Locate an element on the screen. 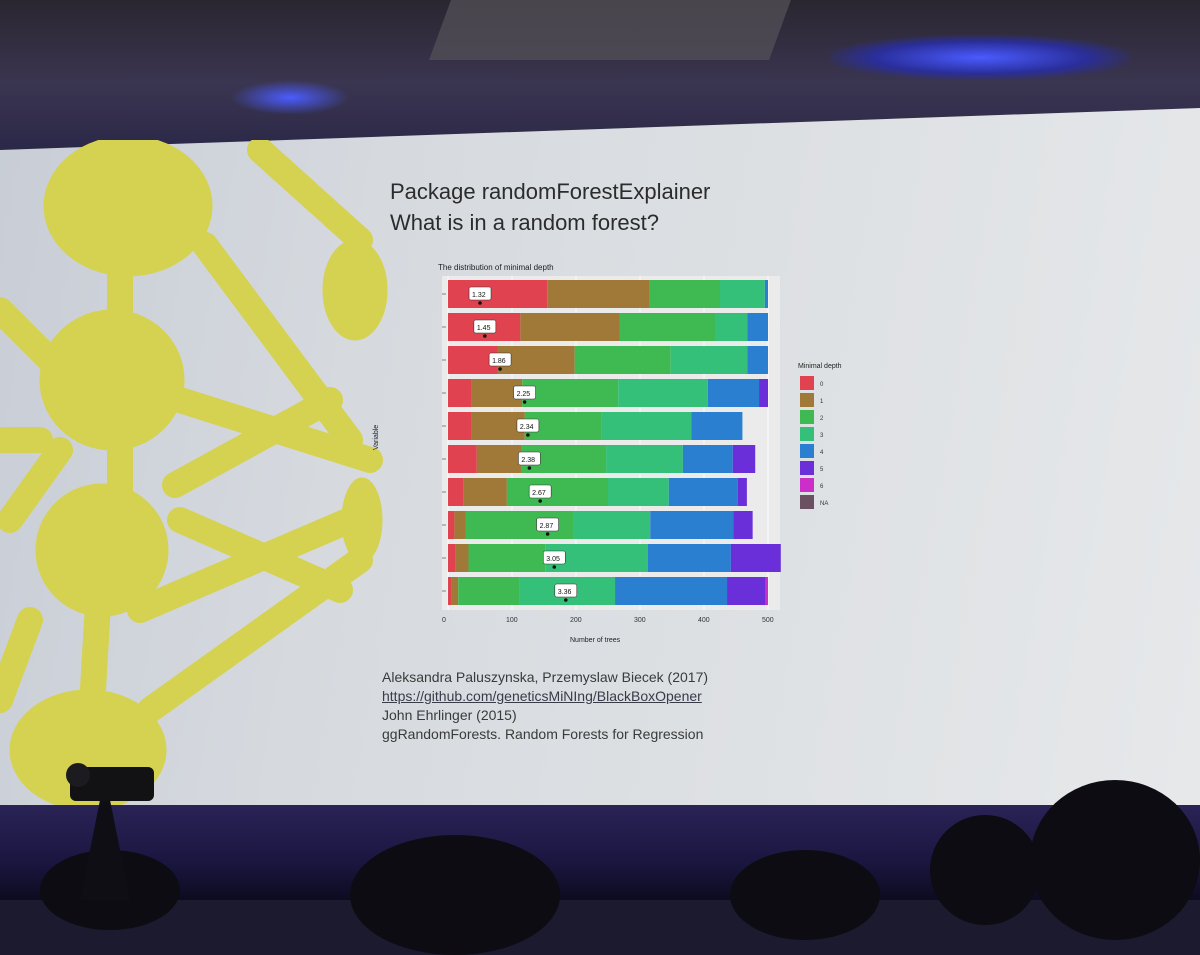  slide-title-line2: What is in a random forest? is located at coordinates (525, 222).